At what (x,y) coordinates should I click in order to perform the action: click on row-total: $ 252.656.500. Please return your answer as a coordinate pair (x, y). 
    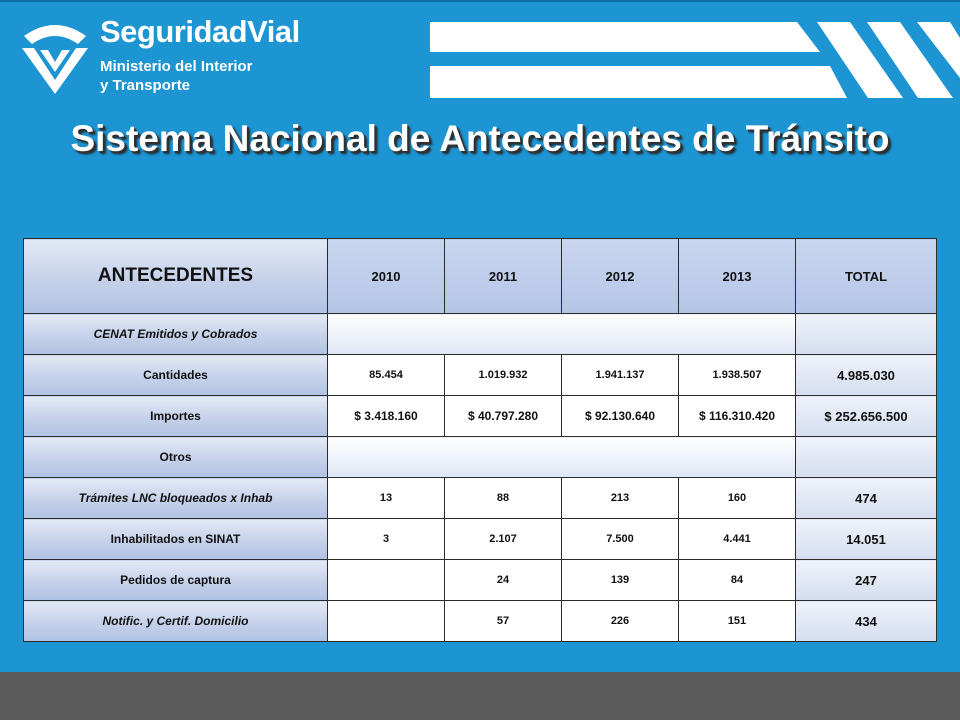
    Looking at the image, I should click on (866, 416).